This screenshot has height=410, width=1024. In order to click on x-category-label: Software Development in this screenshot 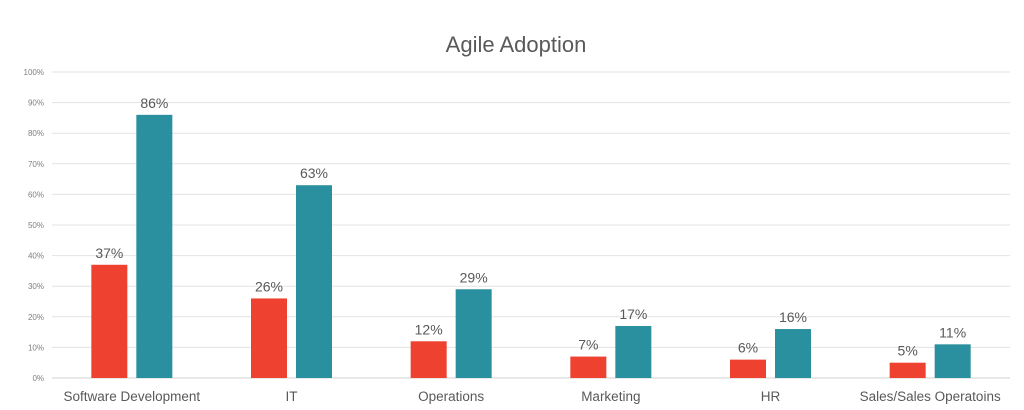, I will do `click(132, 396)`.